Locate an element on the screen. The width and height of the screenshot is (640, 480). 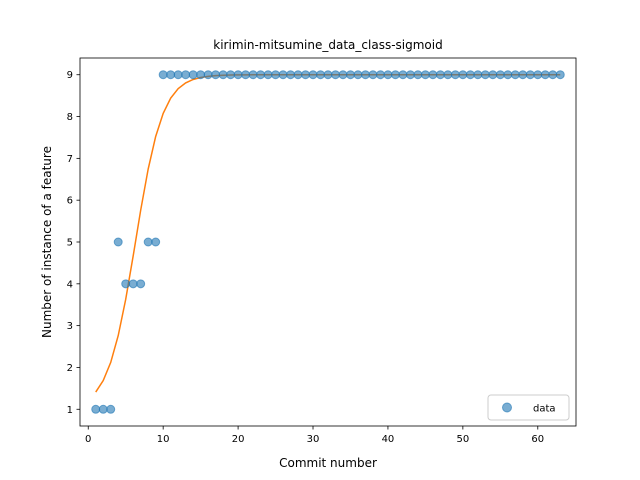
legend-frame is located at coordinates (528, 407).